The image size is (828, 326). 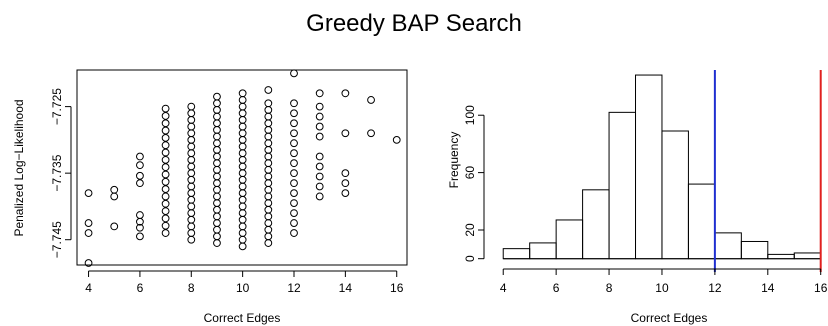 What do you see at coordinates (715, 288) in the screenshot?
I see `histogram-x-tick-label: 12` at bounding box center [715, 288].